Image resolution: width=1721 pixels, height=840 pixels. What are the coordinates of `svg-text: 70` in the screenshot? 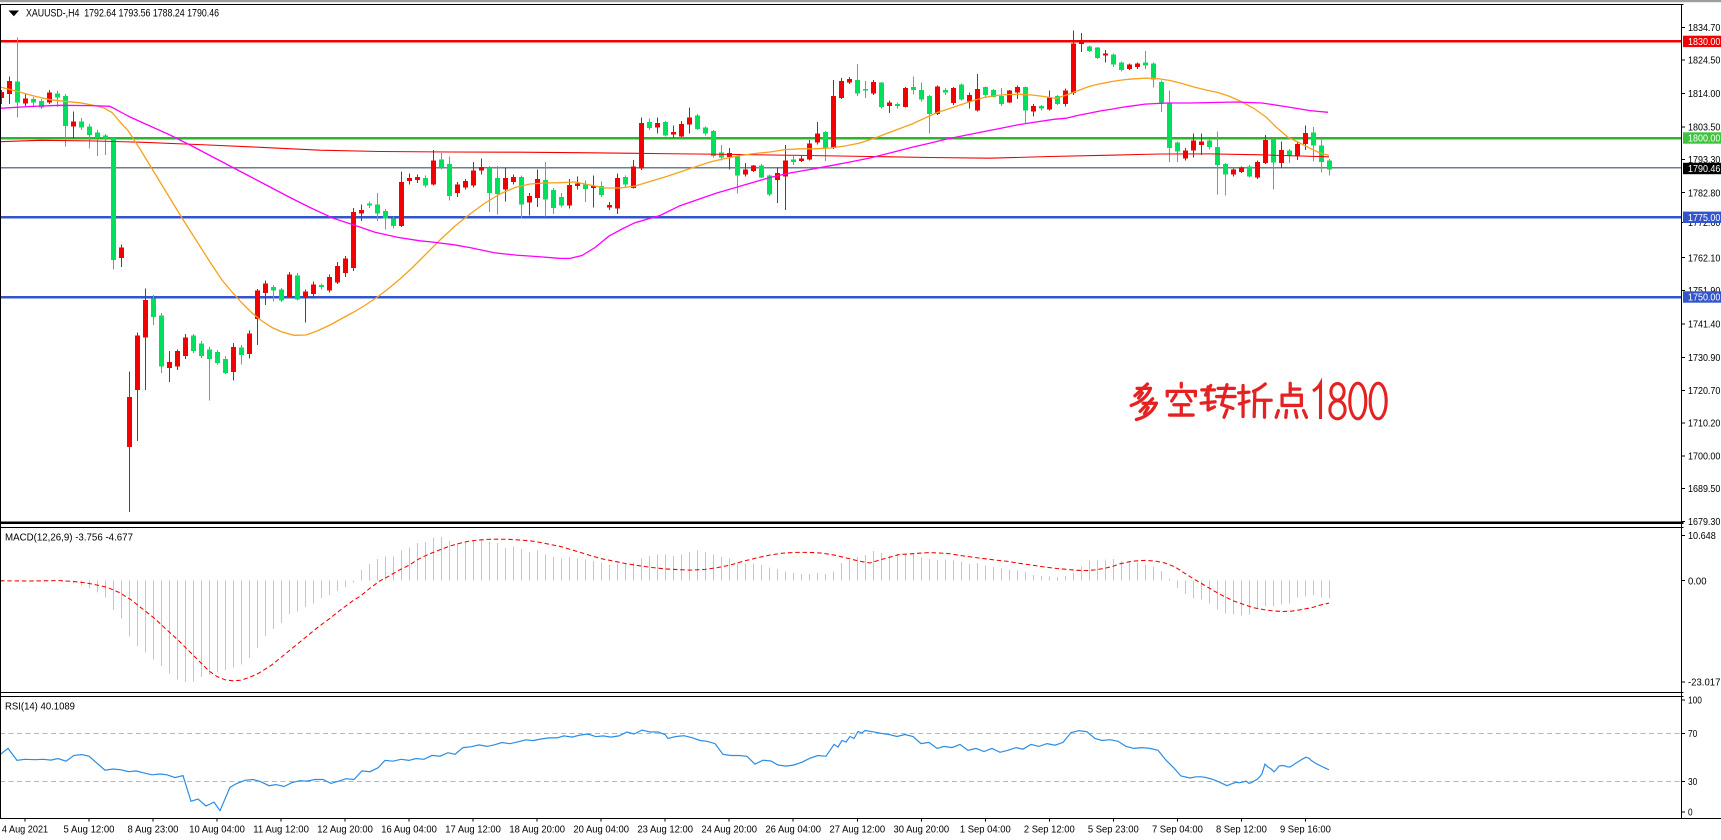 It's located at (1692, 734).